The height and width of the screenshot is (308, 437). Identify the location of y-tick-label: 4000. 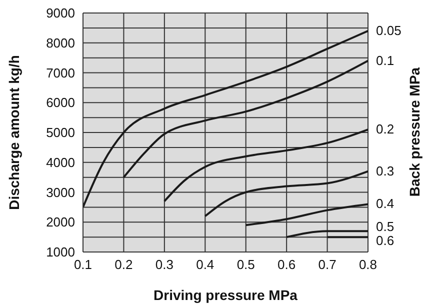
(60, 162).